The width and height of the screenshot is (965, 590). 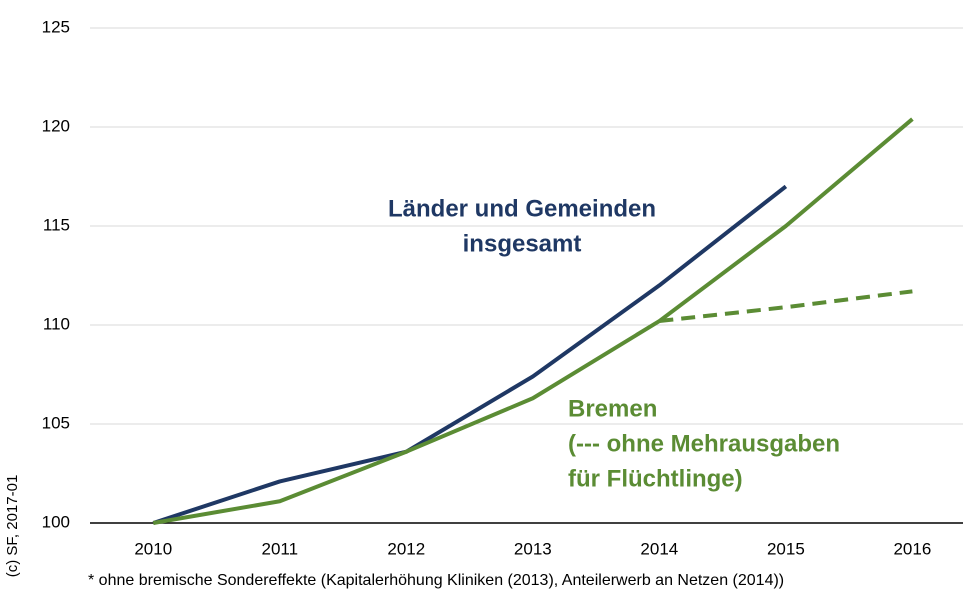 I want to click on y-tick-label: 125, so click(x=56, y=26).